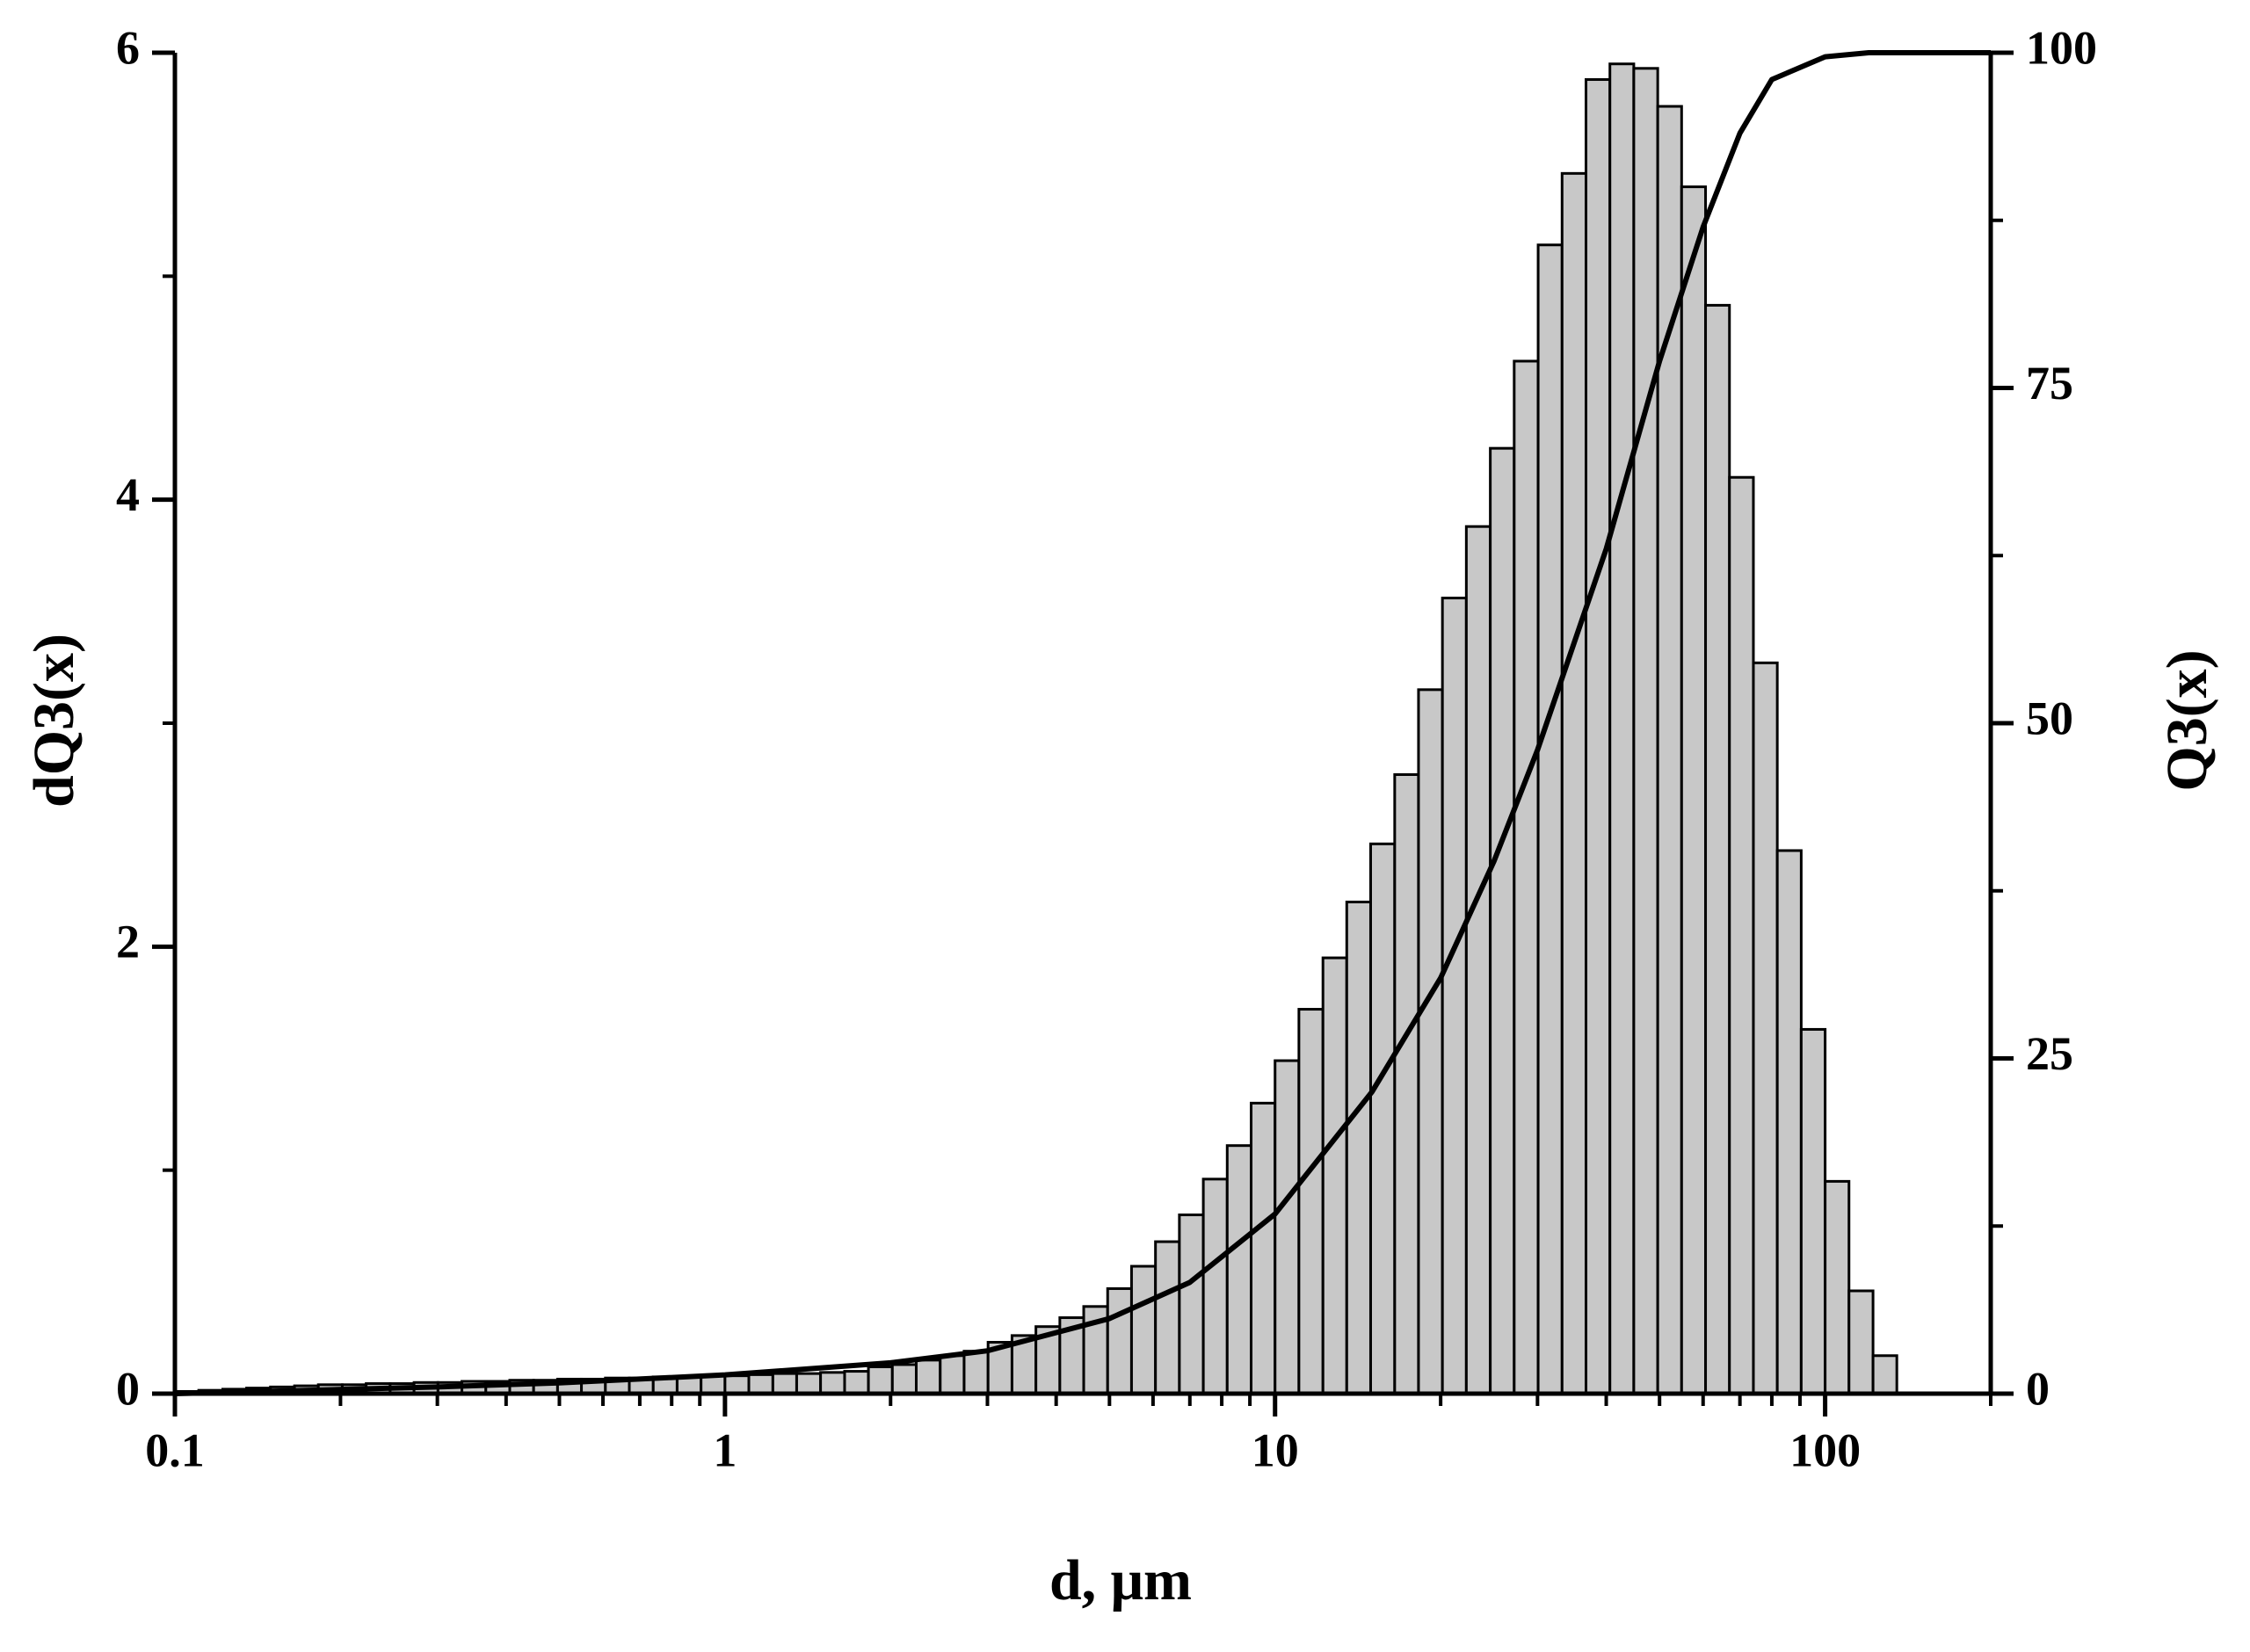  Describe the element at coordinates (2049, 718) in the screenshot. I see `y2ticks-label: 50` at that location.